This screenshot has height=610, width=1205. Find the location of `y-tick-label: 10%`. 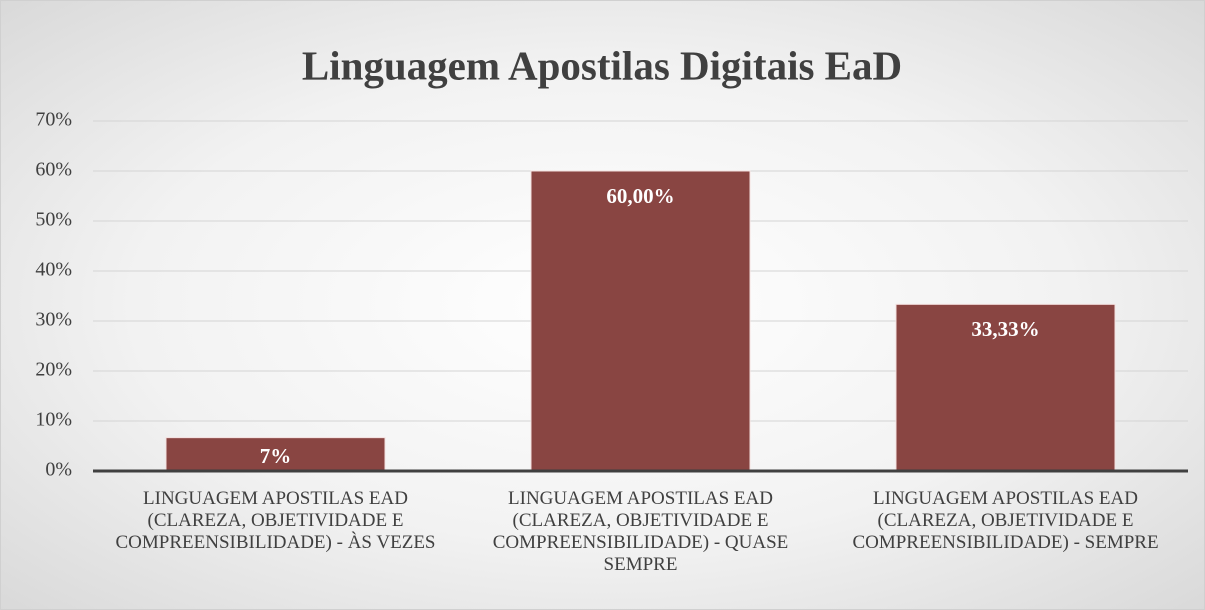

y-tick-label: 10% is located at coordinates (53, 420).